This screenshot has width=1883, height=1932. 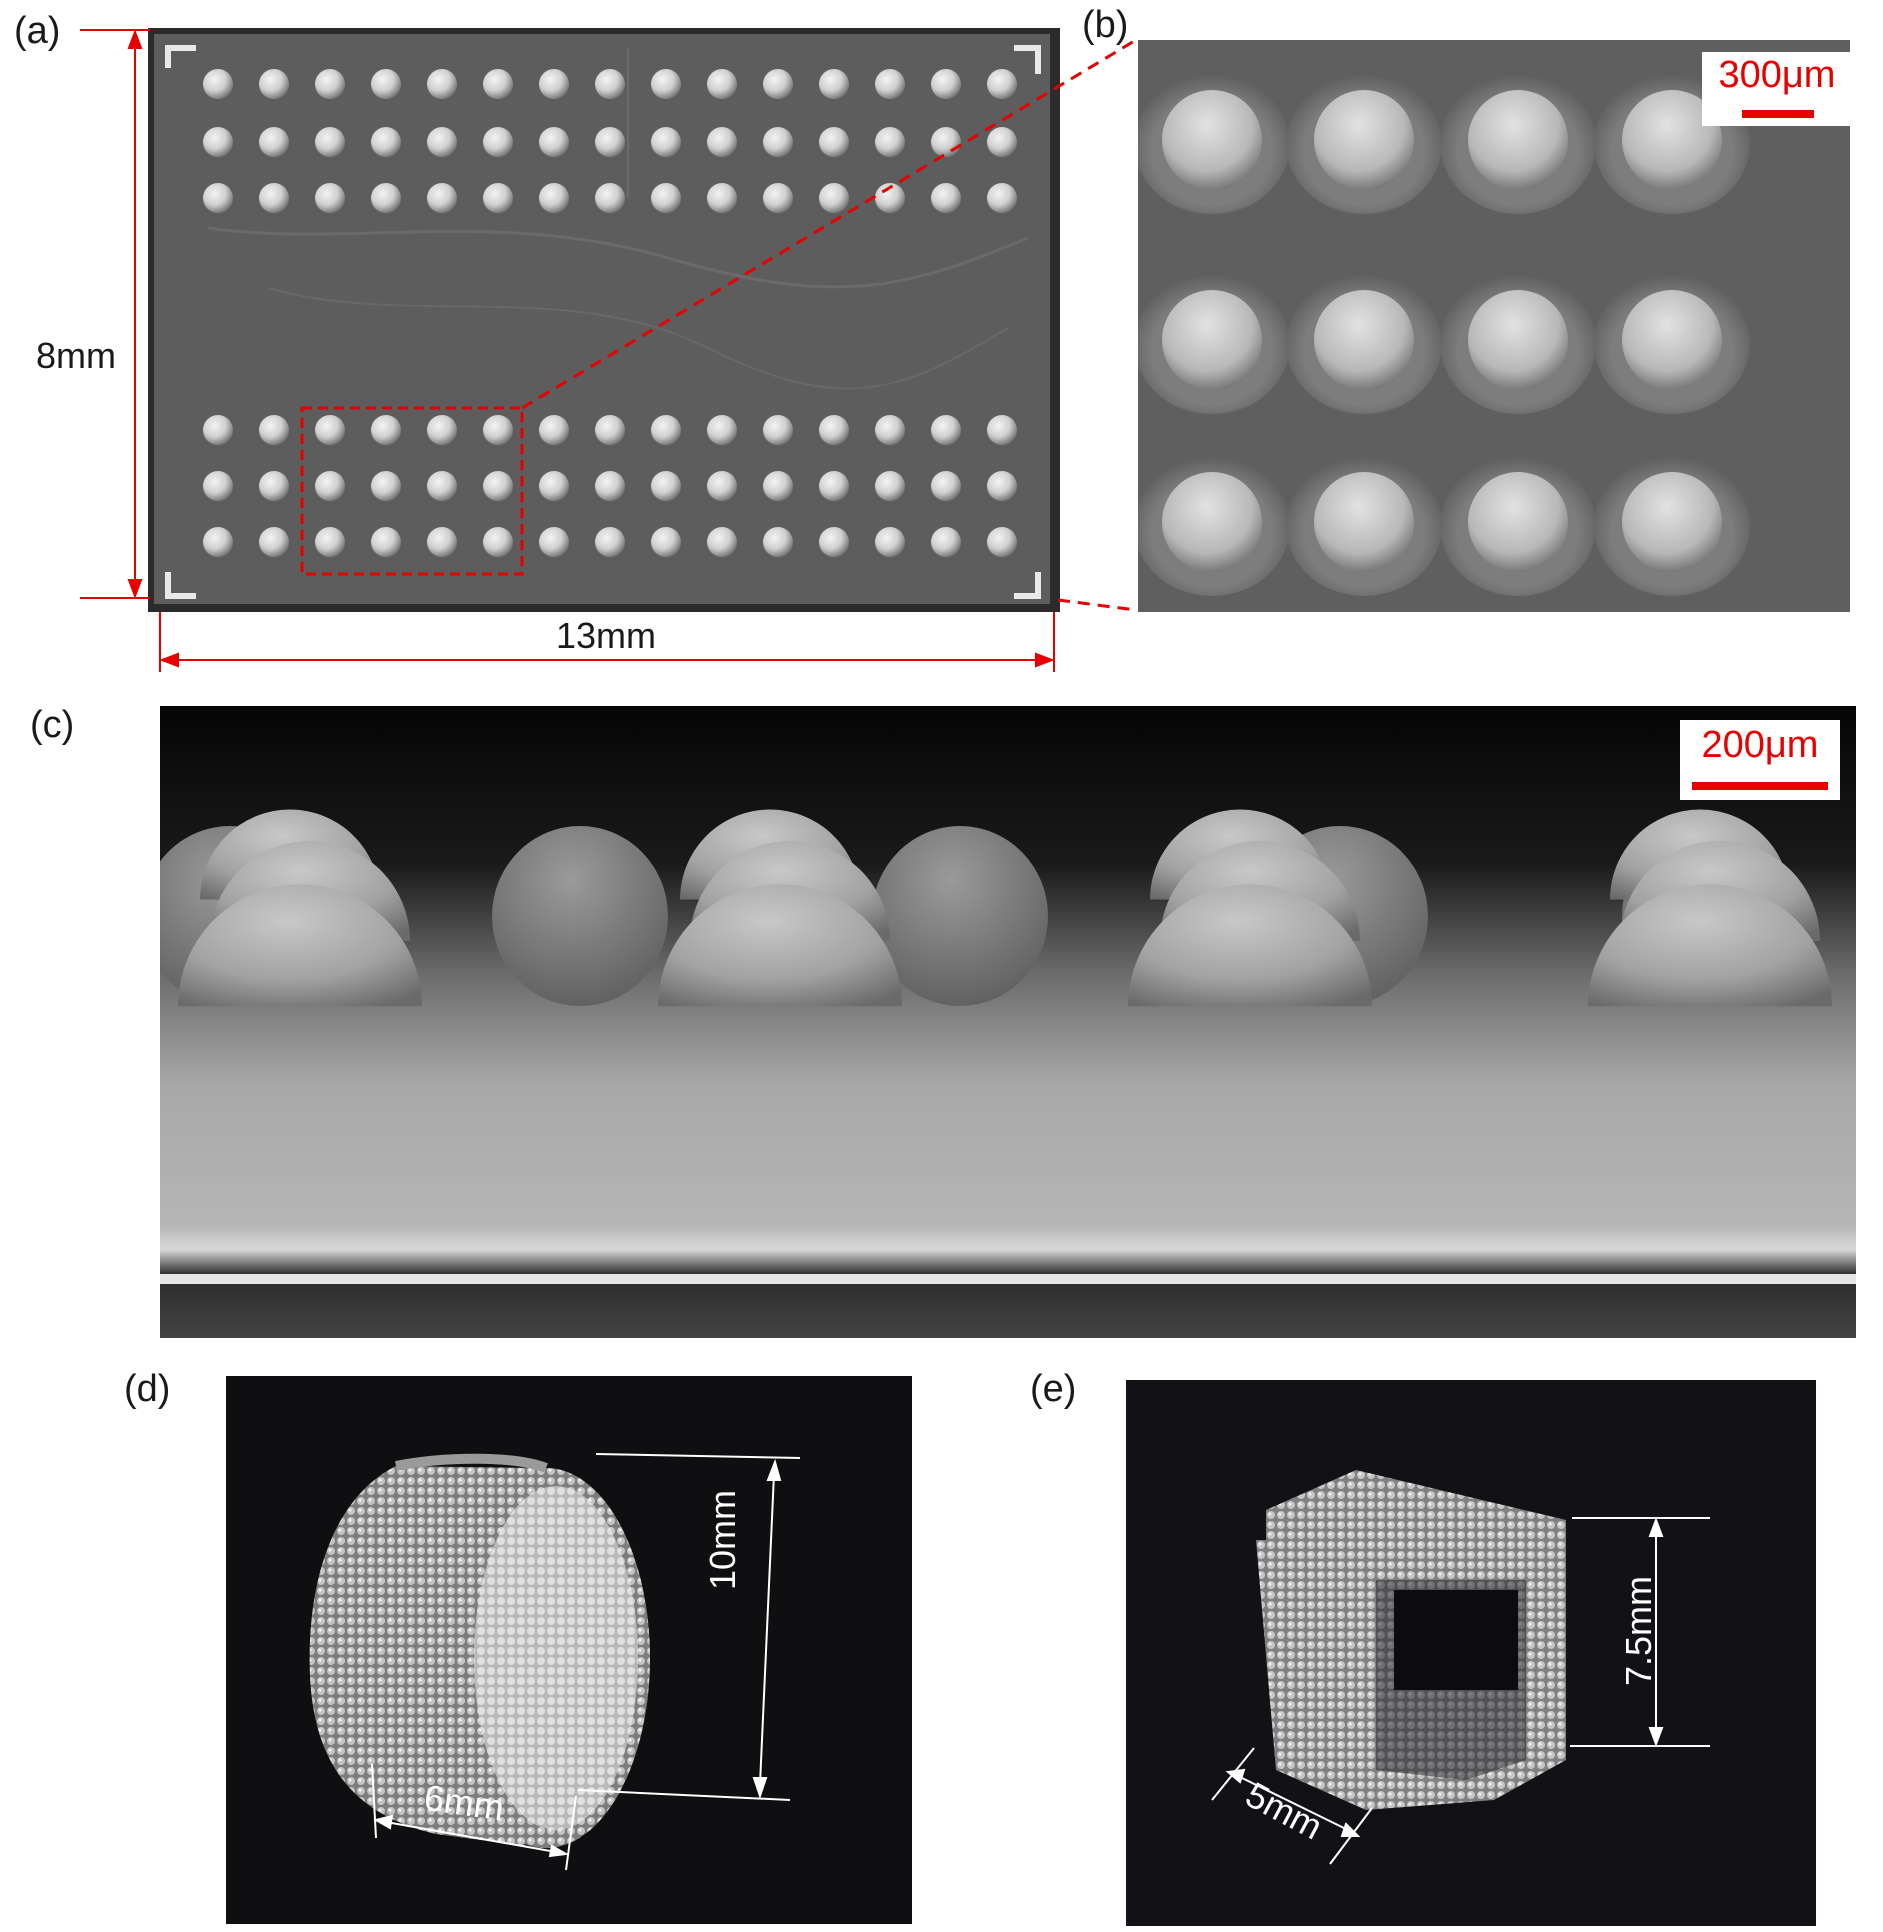 What do you see at coordinates (1777, 75) in the screenshot?
I see `scale-bar-label-b: 300μm` at bounding box center [1777, 75].